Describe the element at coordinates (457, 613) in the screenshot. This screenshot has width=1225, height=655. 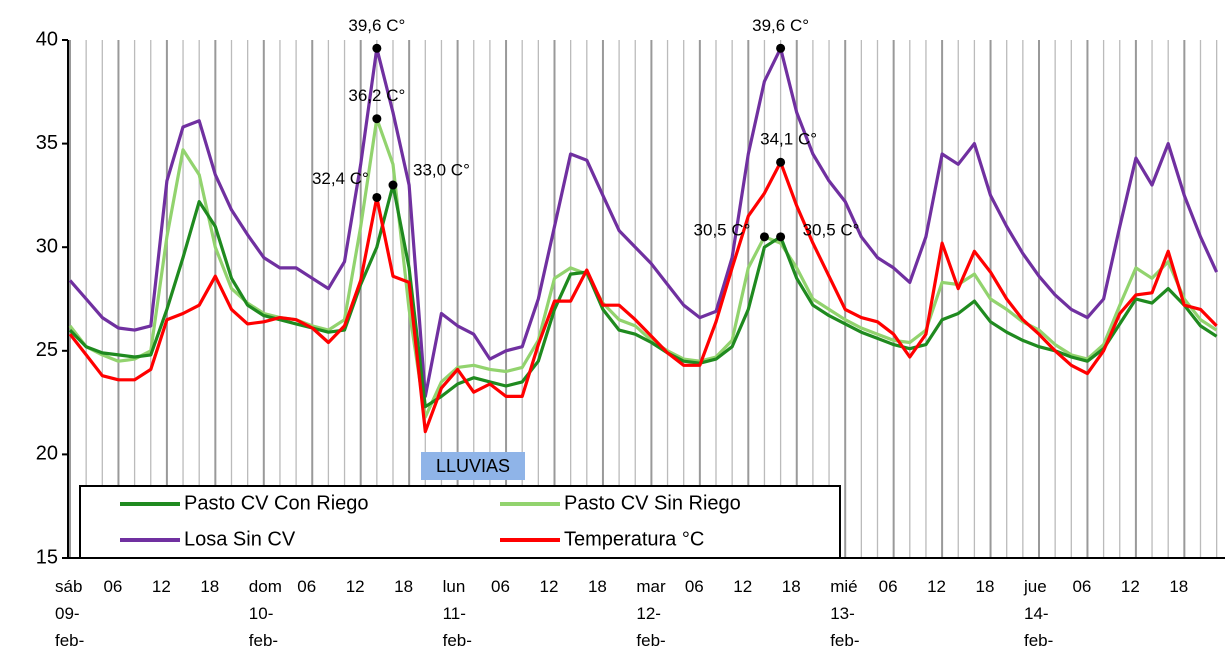
I see `x-tick-label: lun 11- feb-` at that location.